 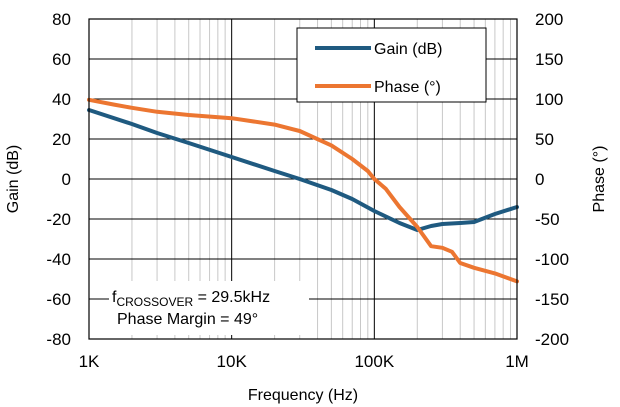 What do you see at coordinates (549, 59) in the screenshot?
I see `right-tick-label: 150` at bounding box center [549, 59].